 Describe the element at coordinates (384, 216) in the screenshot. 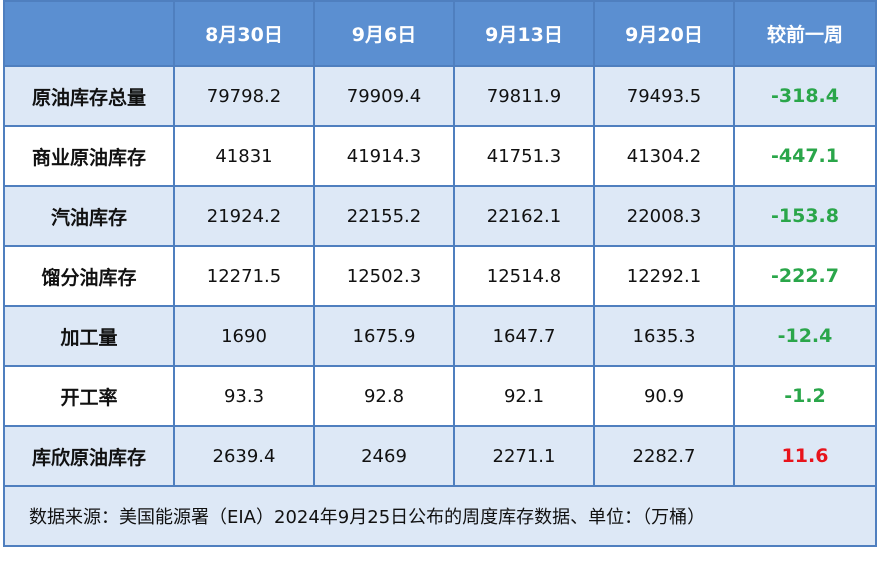

I see `value-cell: 22155.2` at that location.